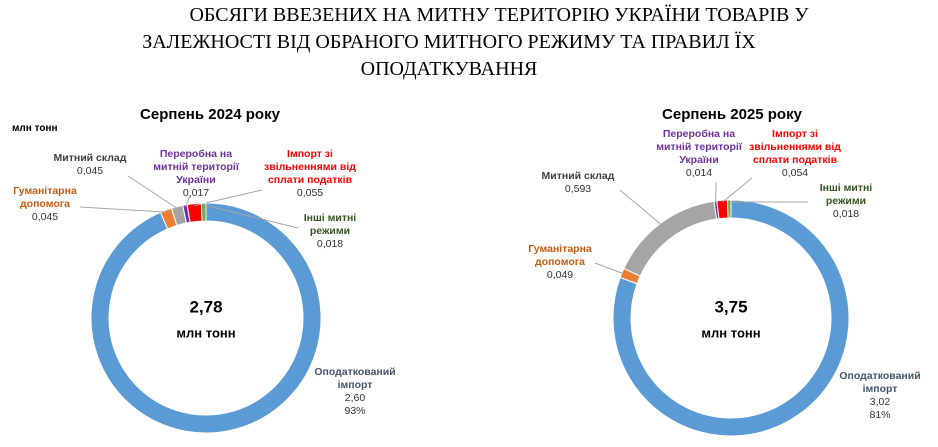 Image resolution: width=938 pixels, height=447 pixels. Describe the element at coordinates (355, 411) in the screenshot. I see `percent-label: 93%` at that location.